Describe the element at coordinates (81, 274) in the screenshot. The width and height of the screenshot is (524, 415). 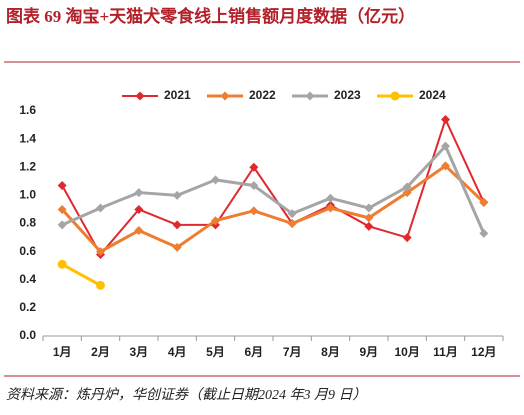
I see `series-line` at that location.